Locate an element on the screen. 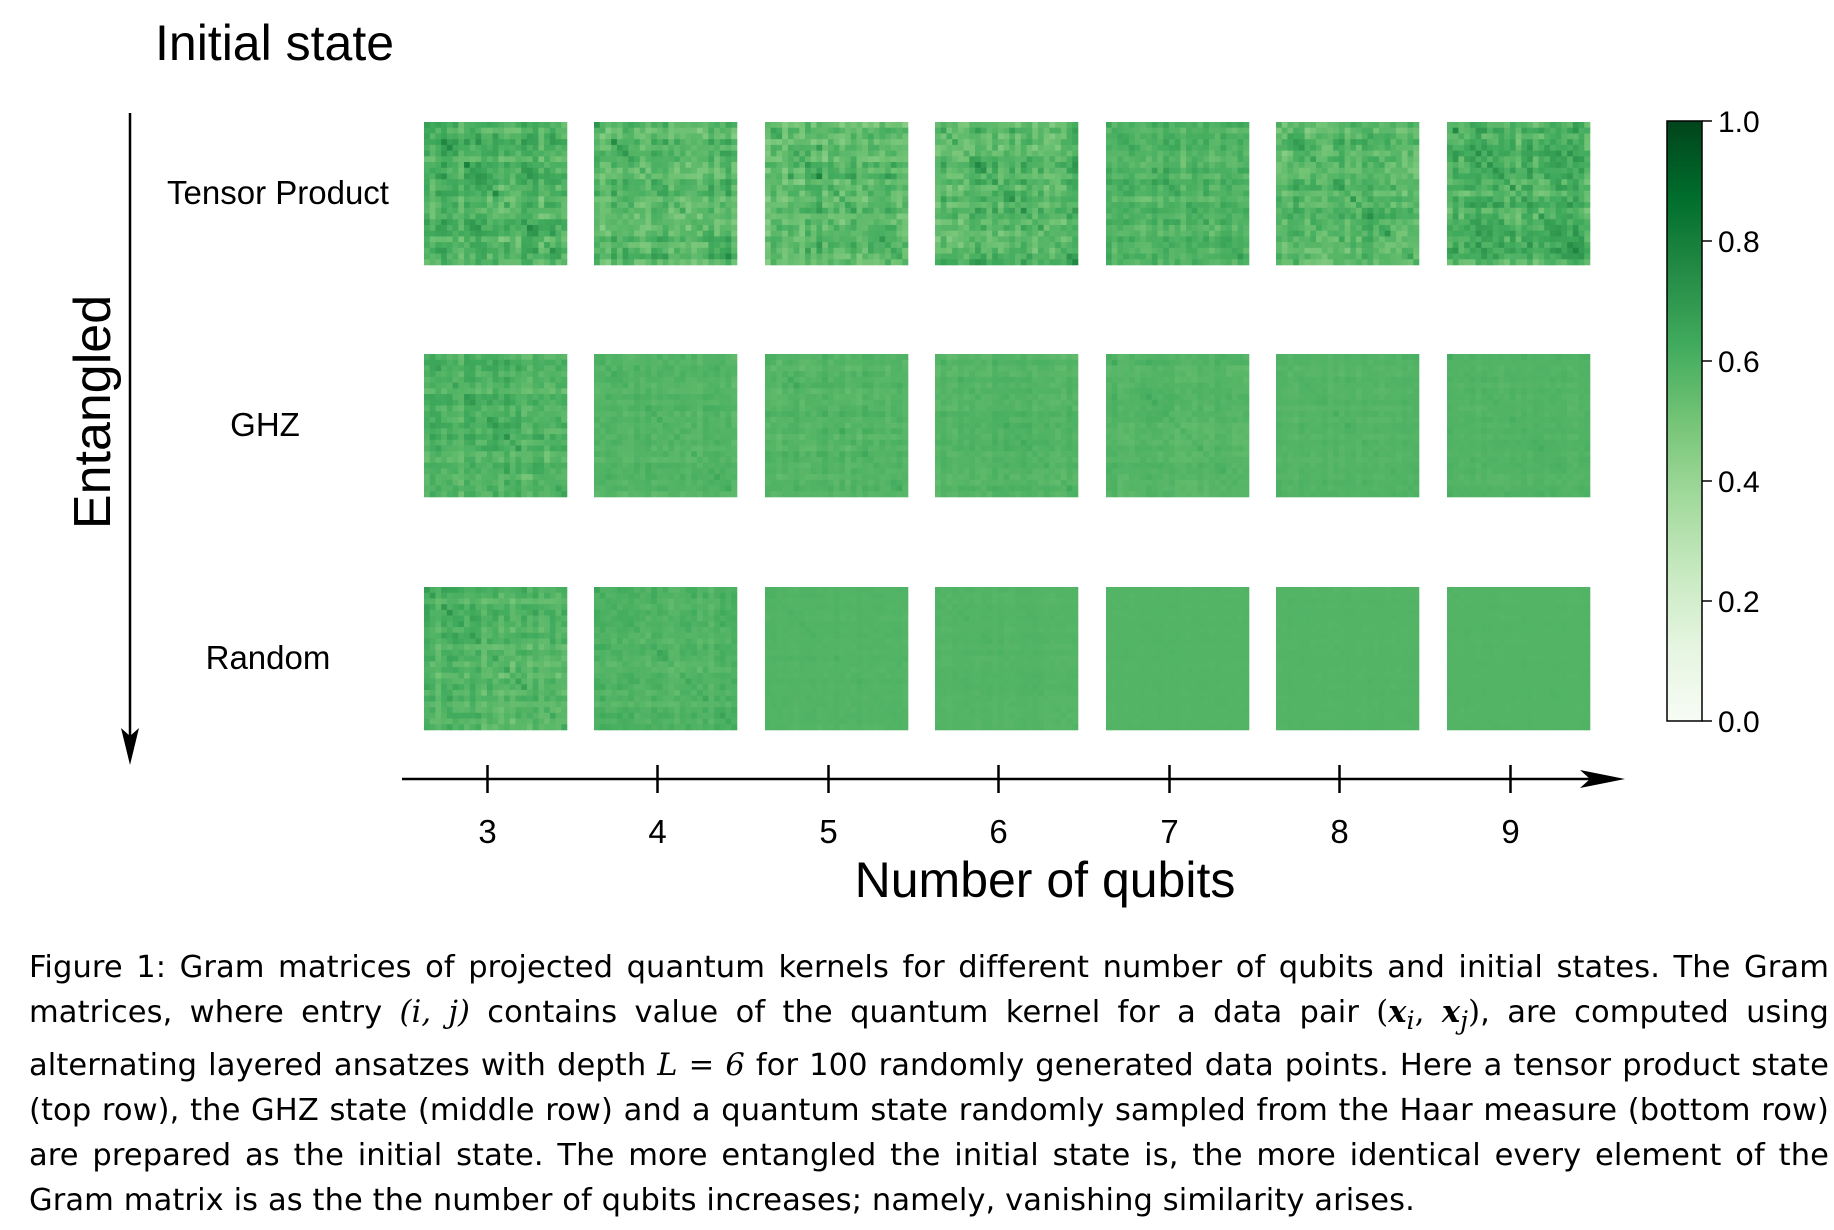  gram-matrix-tensor-product-8-qubits is located at coordinates (1348, 194).